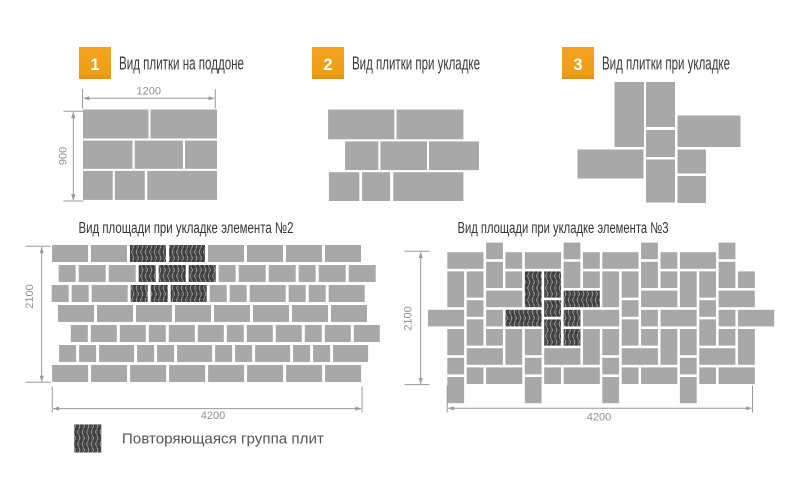 This screenshot has width=800, height=496. Describe the element at coordinates (64, 156) in the screenshot. I see `svg-text: 900` at that location.